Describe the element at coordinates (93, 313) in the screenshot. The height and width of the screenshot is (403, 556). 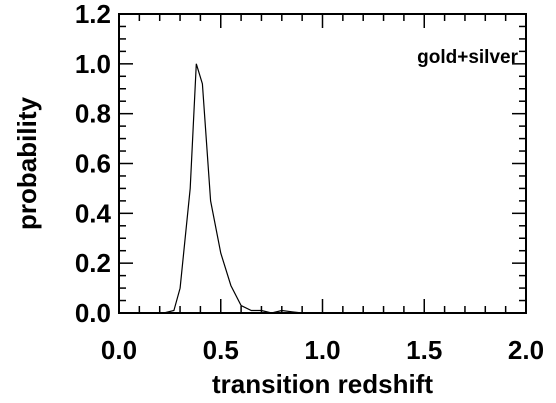
I see `y-tick-label: 0.0` at that location.